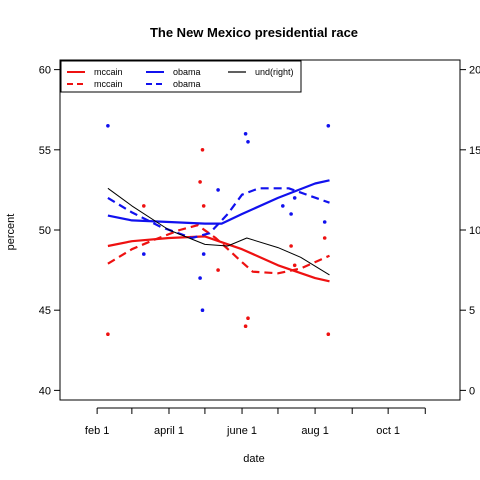 Image resolution: width=480 pixels, height=480 pixels. I want to click on y-axis-right: 0 5 10 15 20, so click(470, 231).